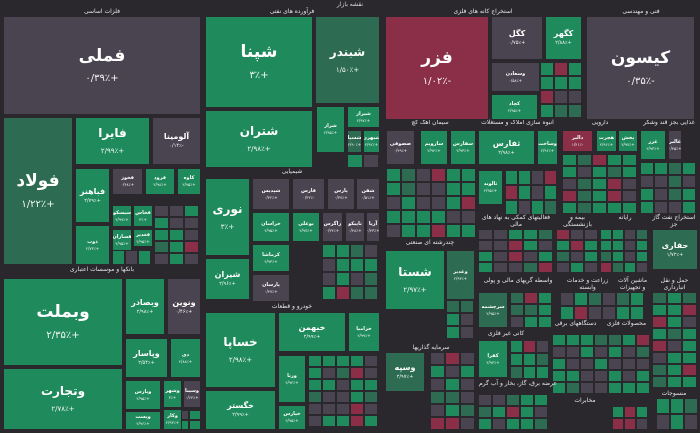  What do you see at coordinates (373, 227) in the screenshot?
I see `stock-tile: آریا +۰/۴۳٪` at bounding box center [373, 227].